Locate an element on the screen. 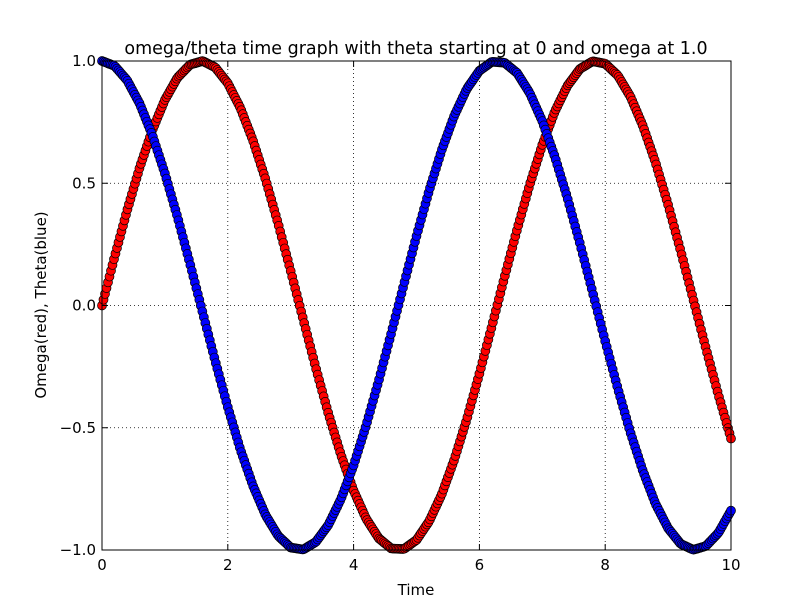 Image resolution: width=812 pixels, height=612 pixels. x-tick-label: 4 is located at coordinates (354, 565).